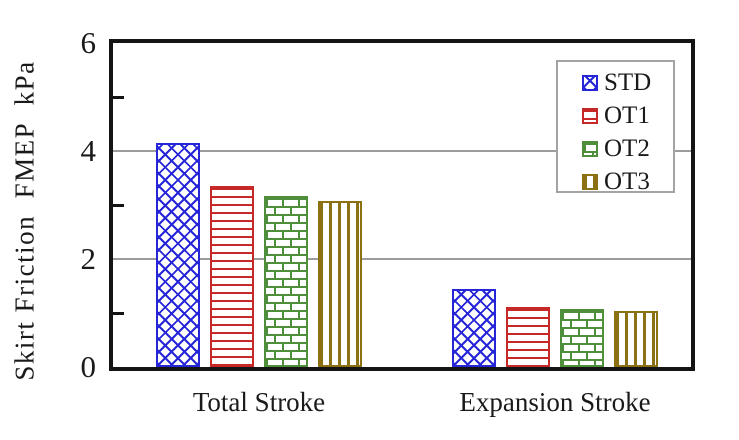 The height and width of the screenshot is (440, 739). I want to click on legend-item-ot3: OT3, so click(627, 181).